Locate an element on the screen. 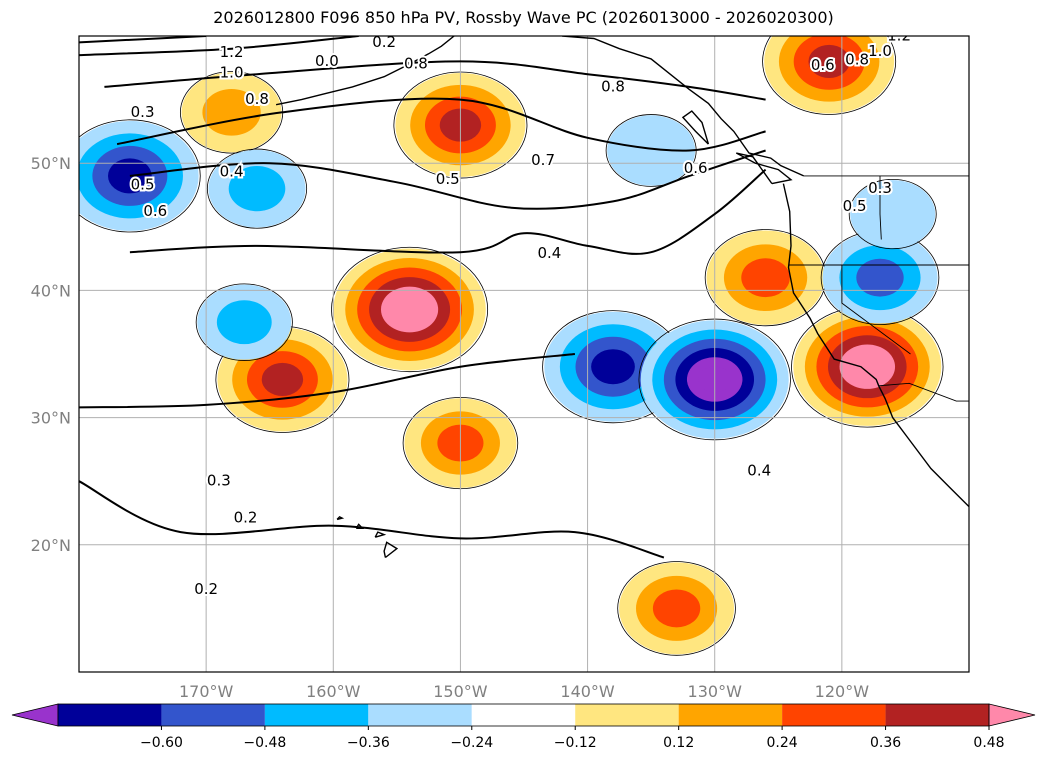 The height and width of the screenshot is (765, 1047). lon-tick-label: 140°W is located at coordinates (587, 691).